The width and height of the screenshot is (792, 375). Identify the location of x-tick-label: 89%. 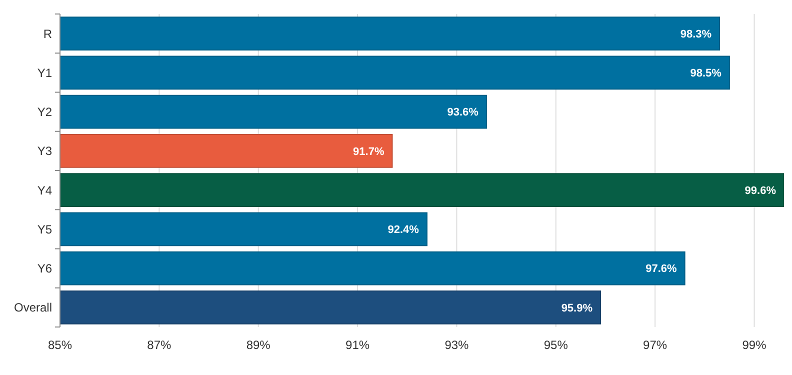
(258, 345).